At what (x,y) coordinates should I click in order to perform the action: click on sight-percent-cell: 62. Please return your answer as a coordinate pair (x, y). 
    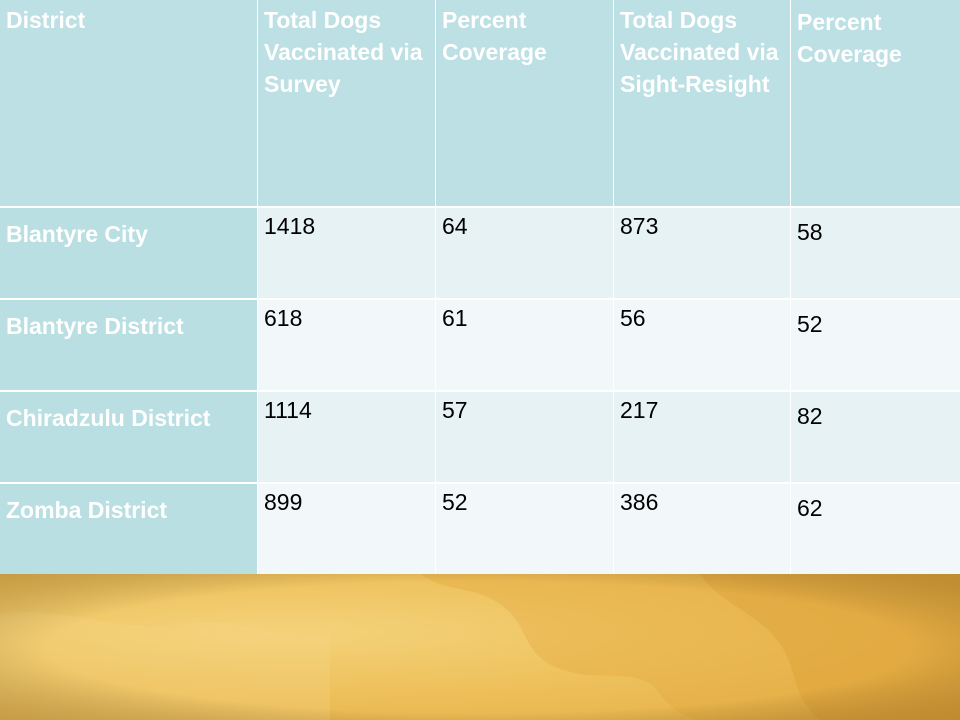
    Looking at the image, I should click on (875, 530).